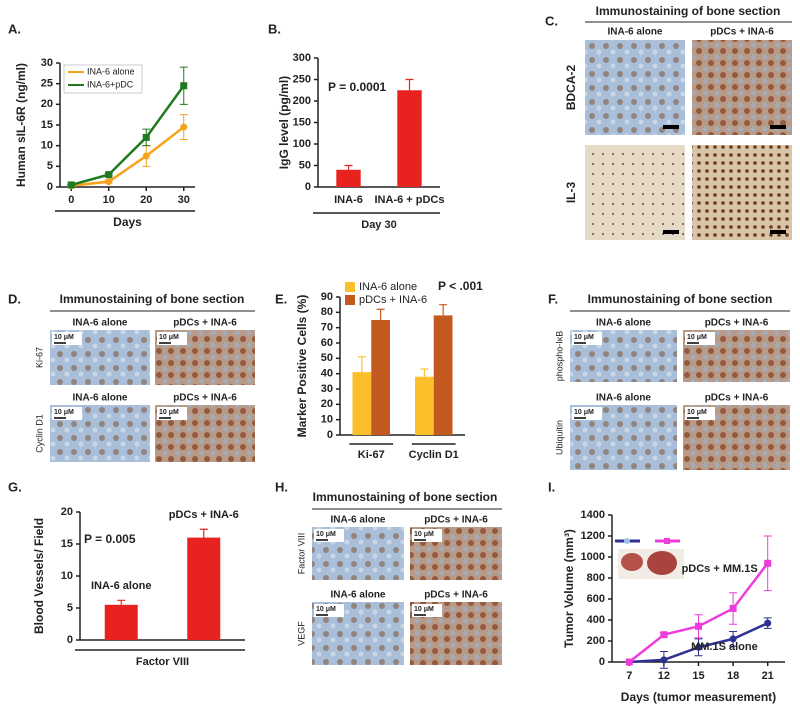  Describe the element at coordinates (70, 608) in the screenshot. I see `y-tick-label: 5` at that location.